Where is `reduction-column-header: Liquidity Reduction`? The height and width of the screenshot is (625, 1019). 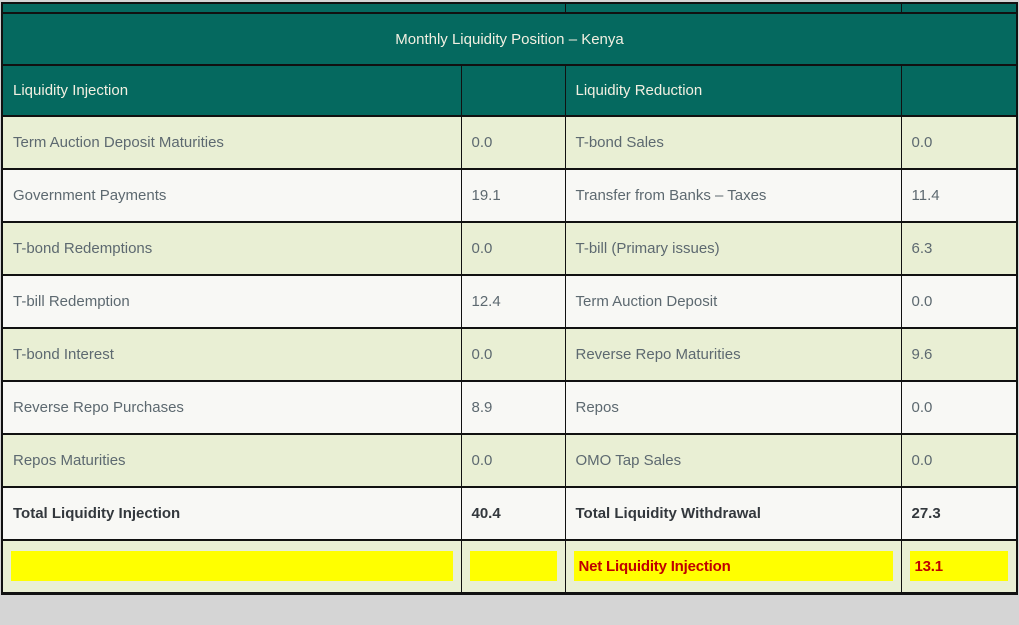 reduction-column-header: Liquidity Reduction is located at coordinates (733, 90).